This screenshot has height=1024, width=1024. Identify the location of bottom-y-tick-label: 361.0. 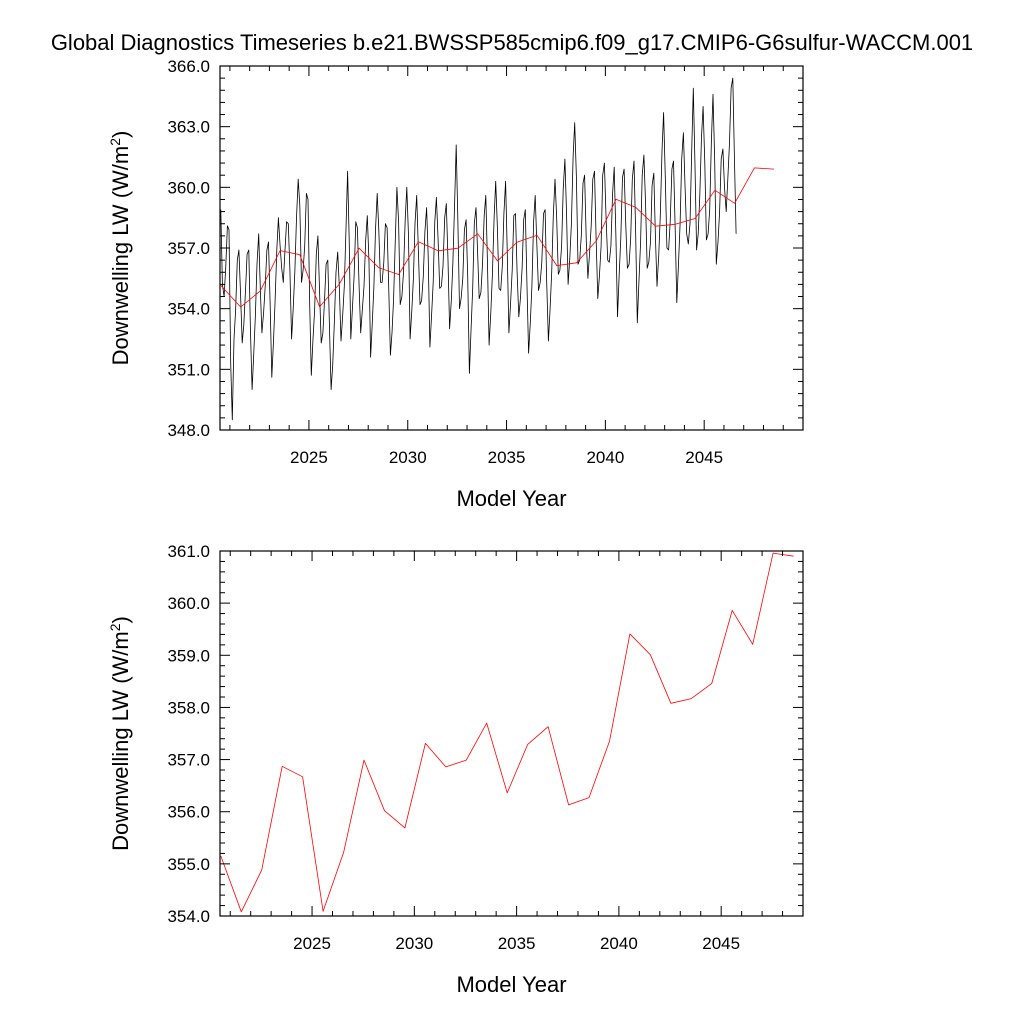
(188, 551).